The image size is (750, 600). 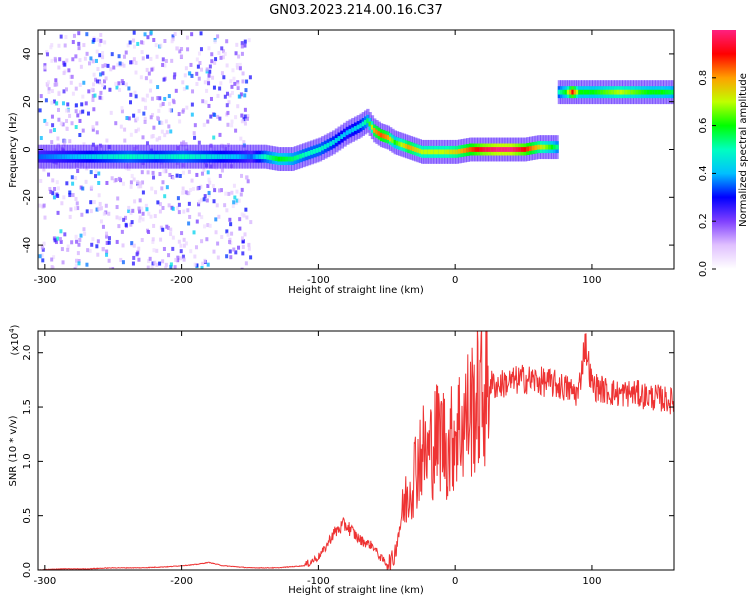 What do you see at coordinates (181, 280) in the screenshot?
I see `x-tick-label: -200` at bounding box center [181, 280].